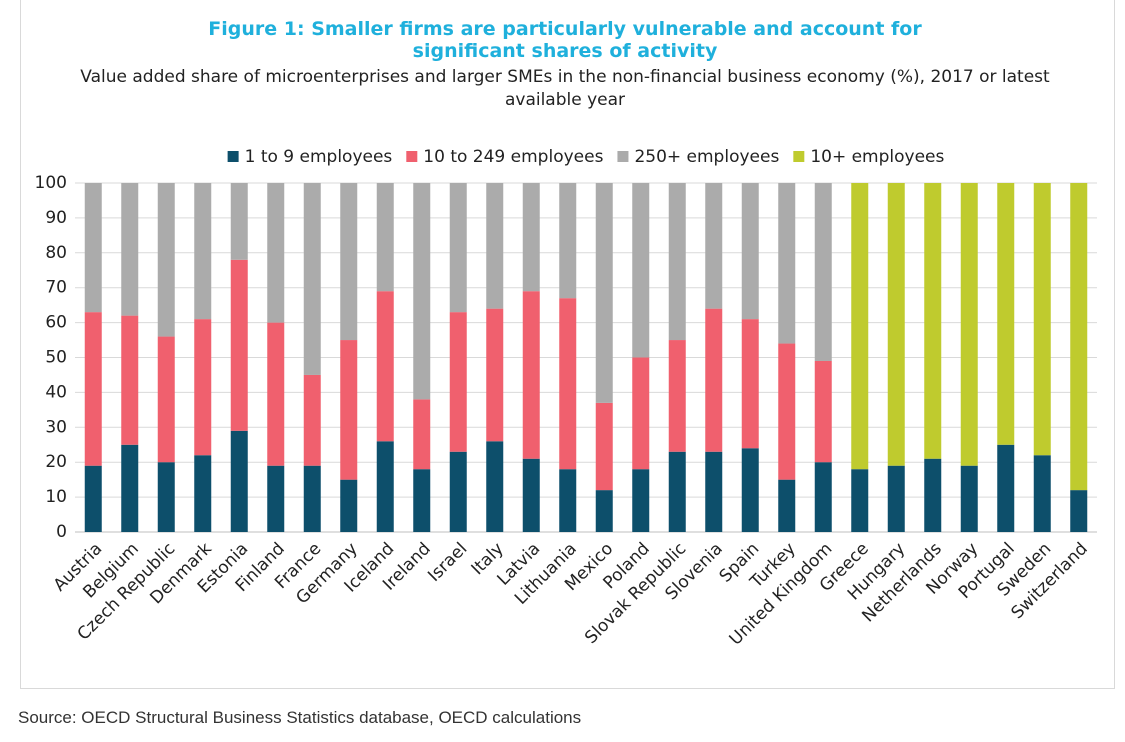  I want to click on y-tick-label: 90, so click(56, 218).